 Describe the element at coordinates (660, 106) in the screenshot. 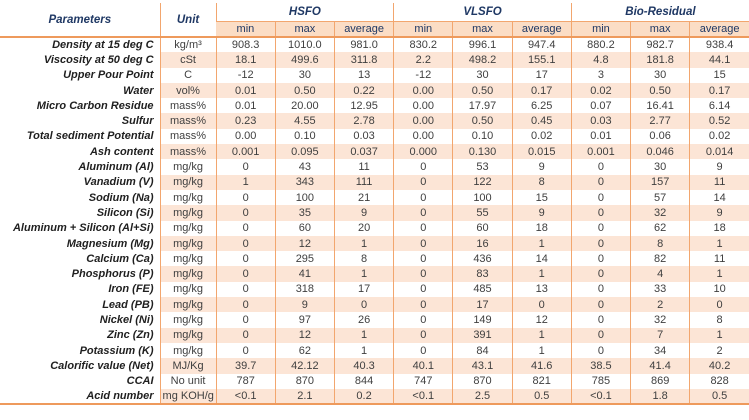

I see `bio-max-cell: 16.41` at that location.